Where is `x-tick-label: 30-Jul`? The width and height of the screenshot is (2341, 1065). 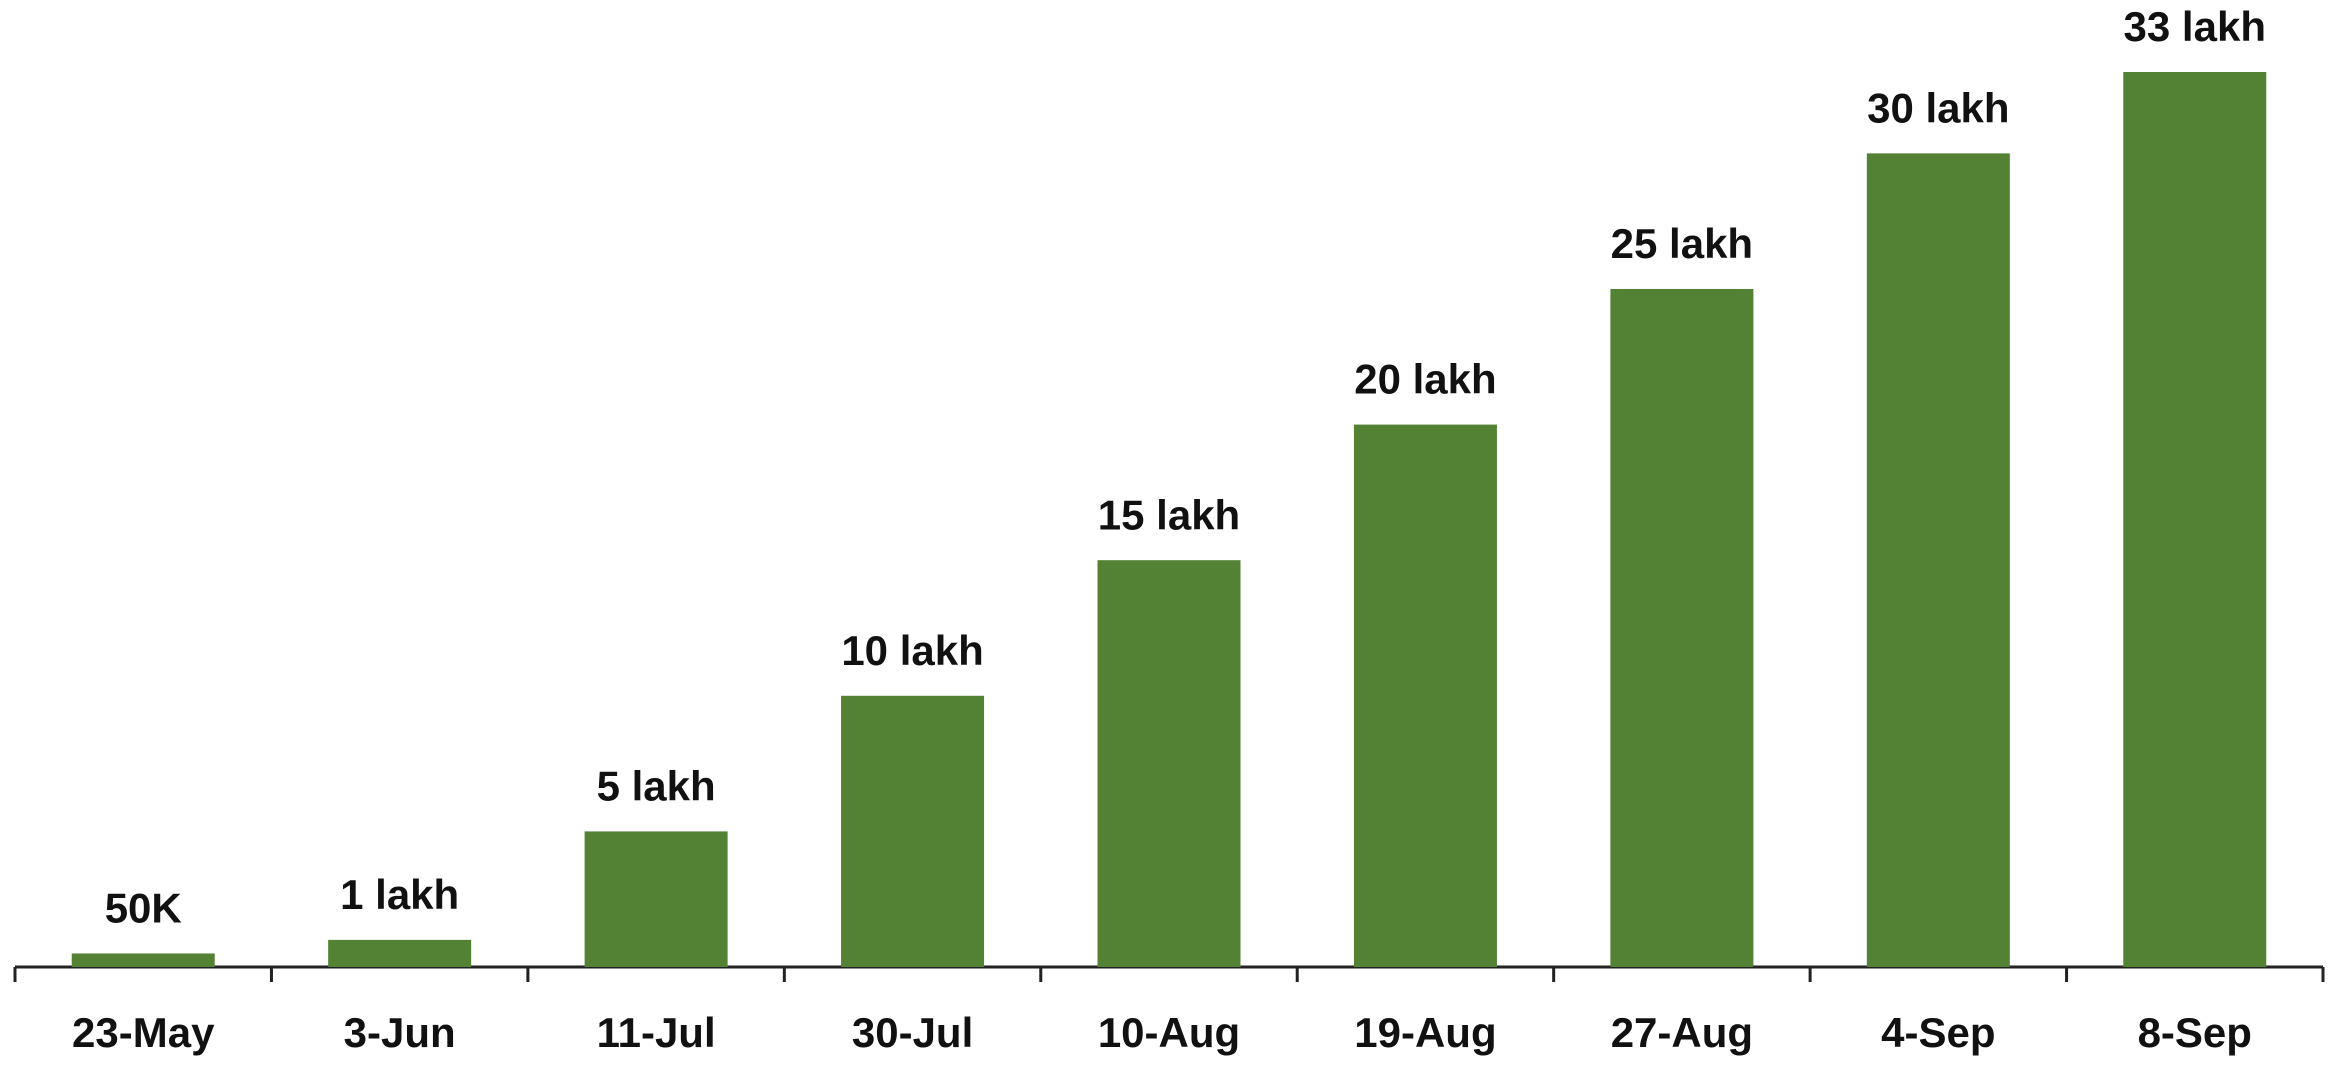 x-tick-label: 30-Jul is located at coordinates (912, 1032).